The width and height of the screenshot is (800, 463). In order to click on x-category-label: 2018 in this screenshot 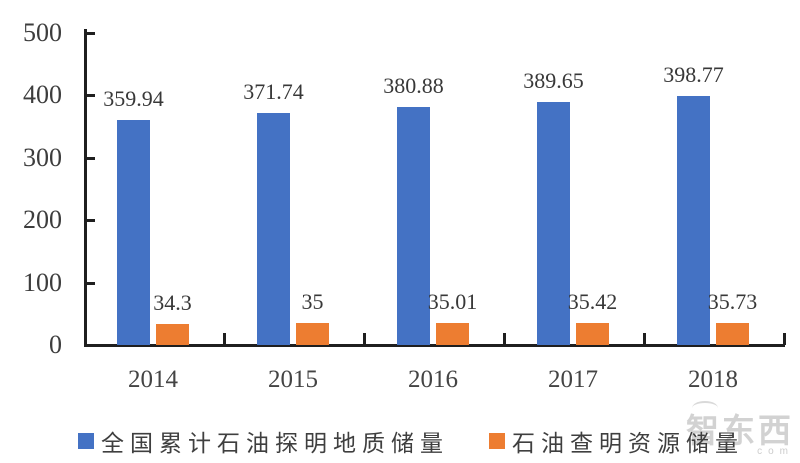, I will do `click(713, 379)`.